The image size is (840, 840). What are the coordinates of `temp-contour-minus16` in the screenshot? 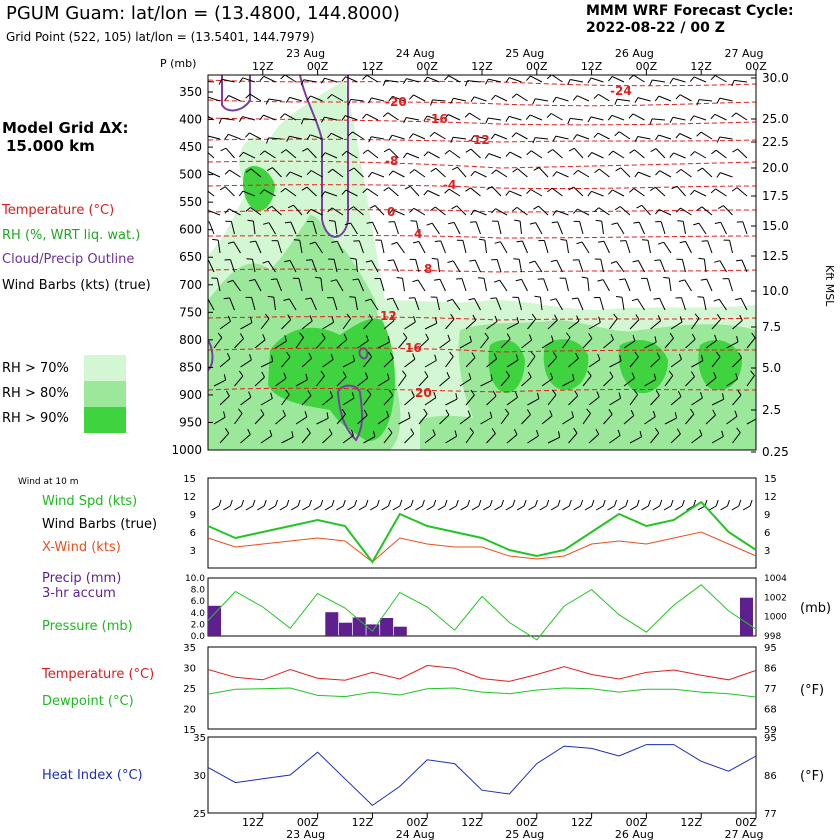 It's located at (482, 121).